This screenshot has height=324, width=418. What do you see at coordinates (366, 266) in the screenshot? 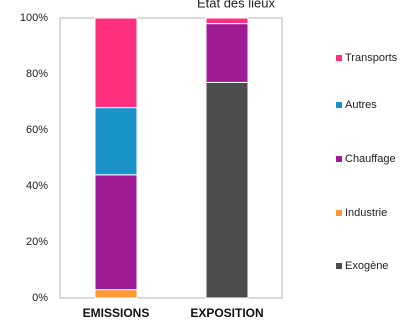
I see `legend-label: Exogène` at bounding box center [366, 266].